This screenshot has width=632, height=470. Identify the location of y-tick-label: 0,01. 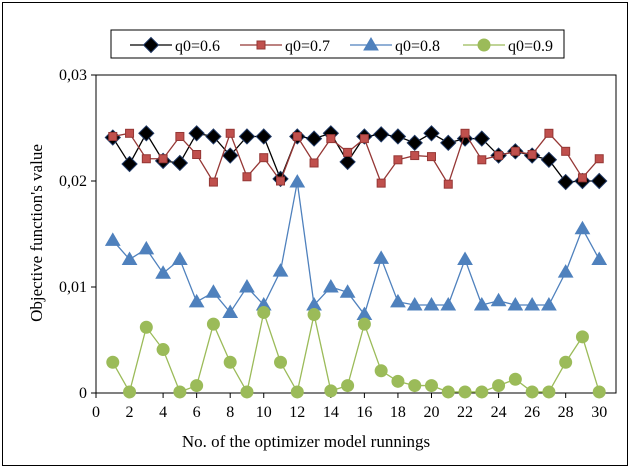
(73, 287).